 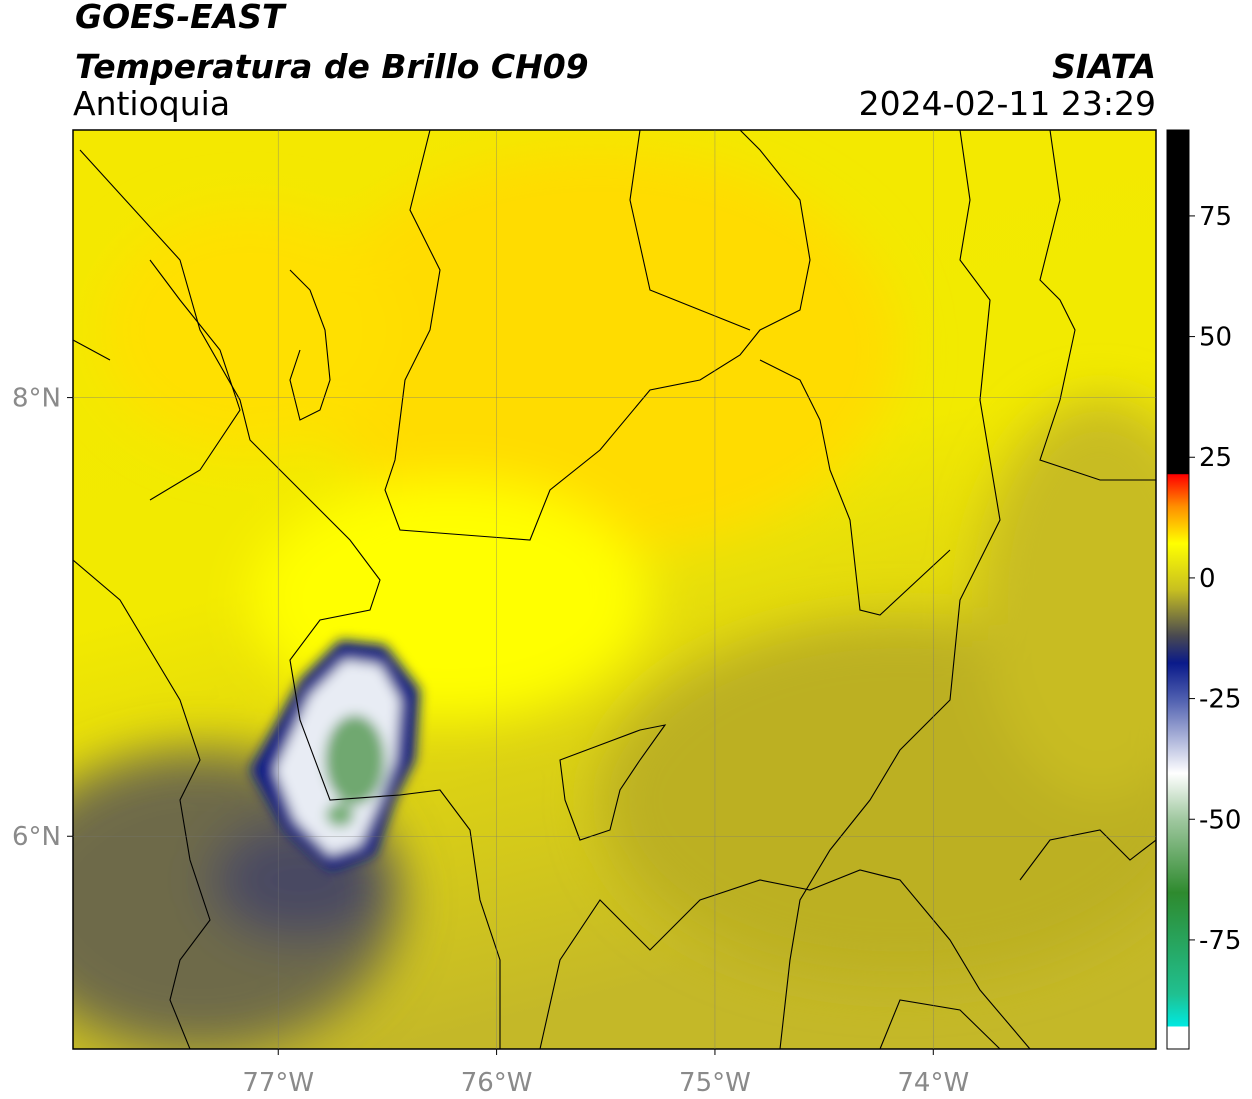 I want to click on y-tick-label: 6°N, so click(x=36, y=837).